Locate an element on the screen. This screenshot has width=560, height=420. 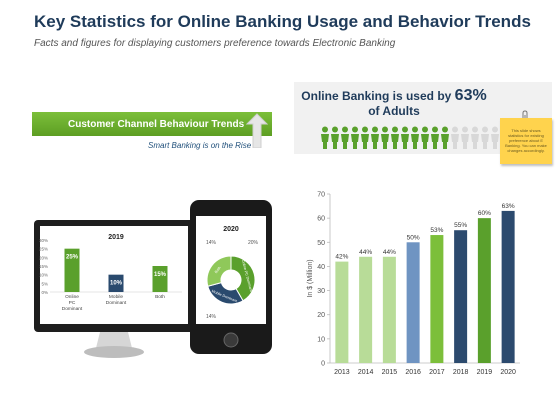
chart-2019-value-label: 25% is located at coordinates (72, 258).